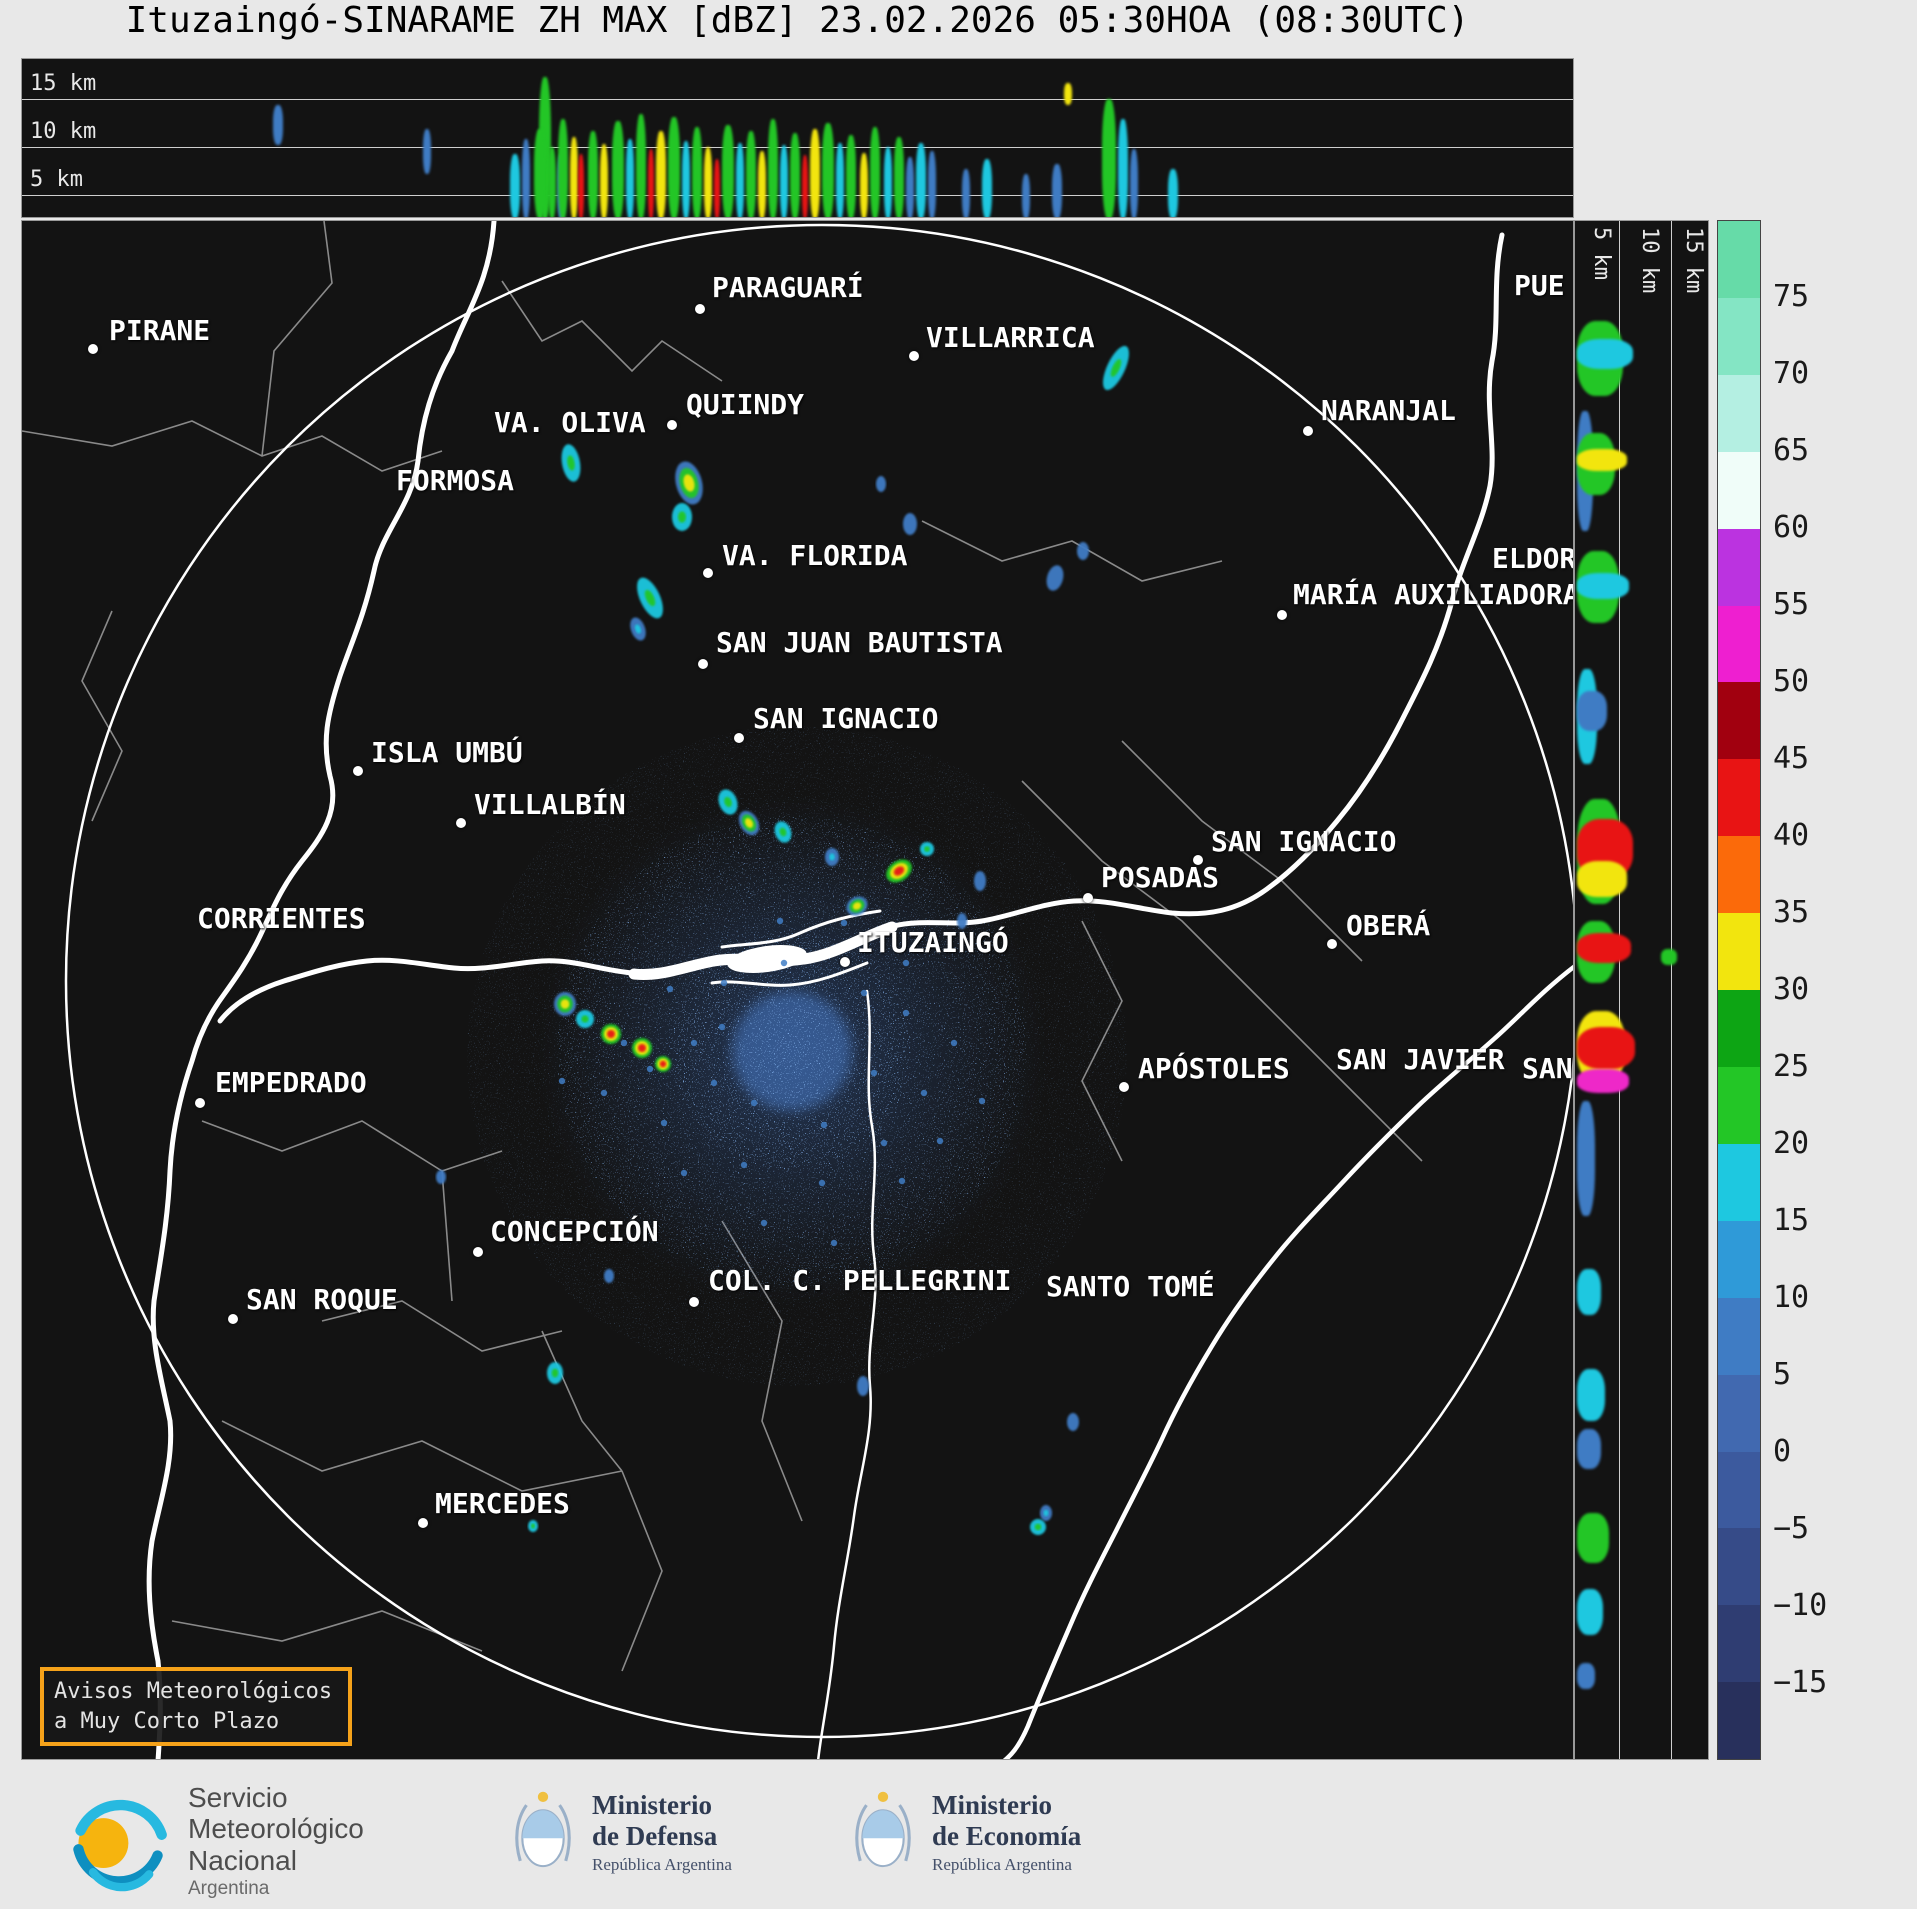  Describe the element at coordinates (1791, 373) in the screenshot. I see `colorbar-tick-label: 70` at that location.